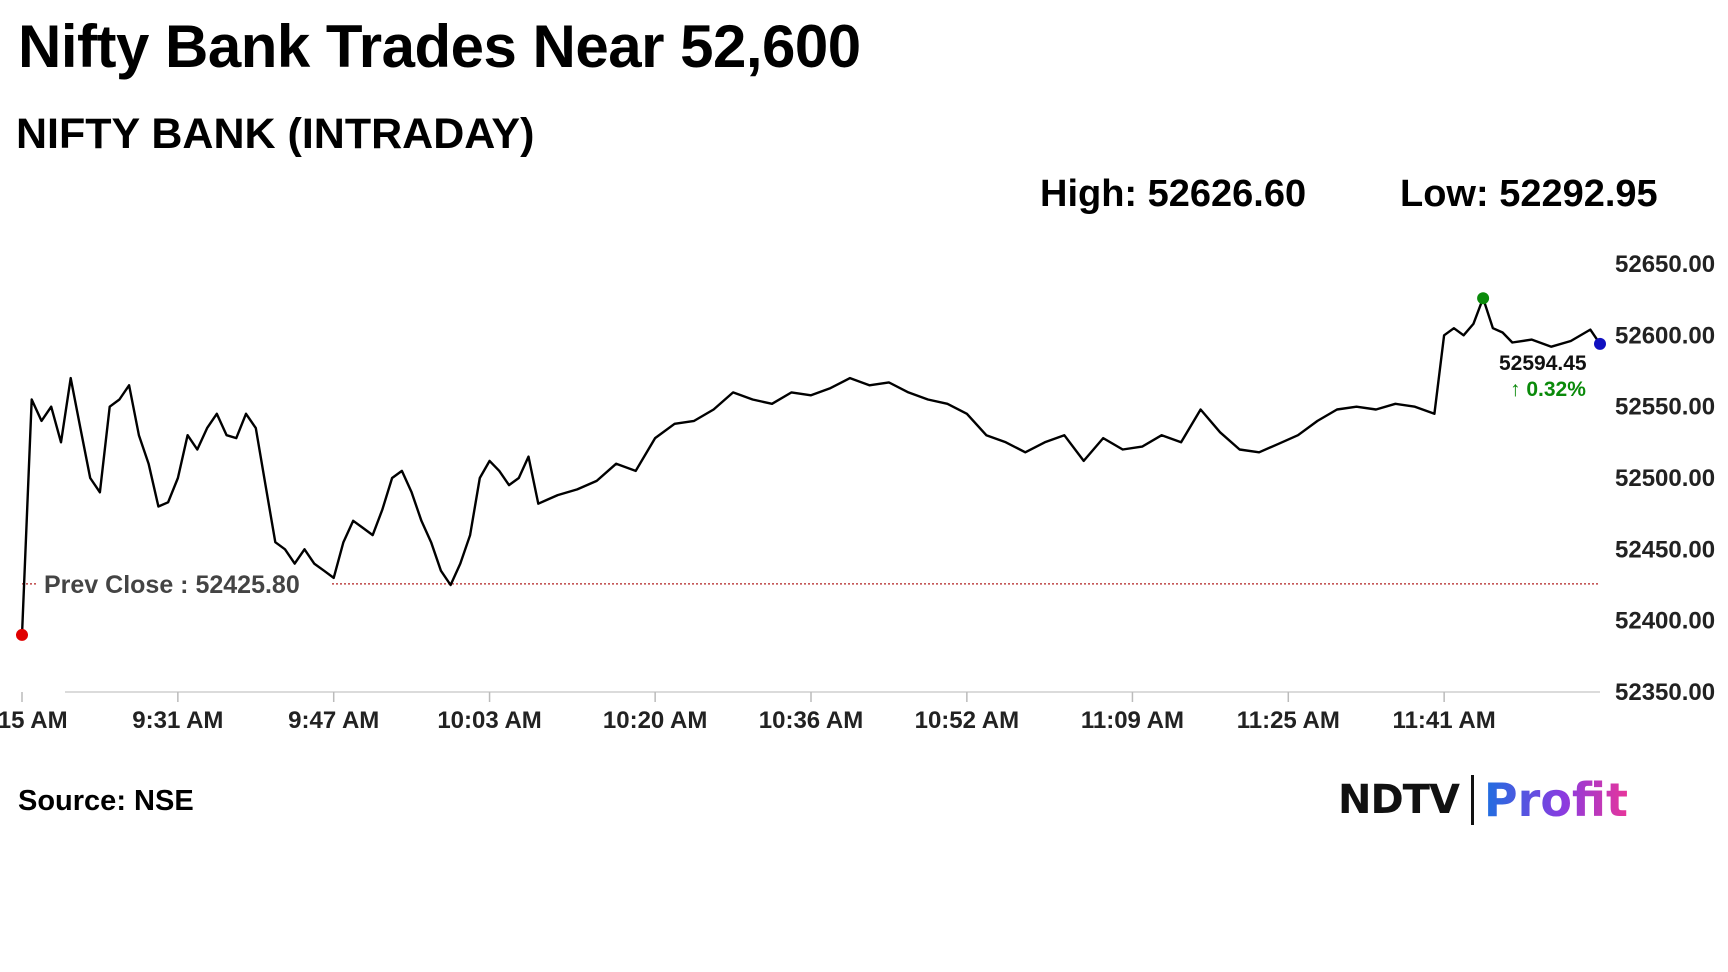 The width and height of the screenshot is (1728, 972). Describe the element at coordinates (1288, 720) in the screenshot. I see `x-tick-label: 11:25 AM` at that location.